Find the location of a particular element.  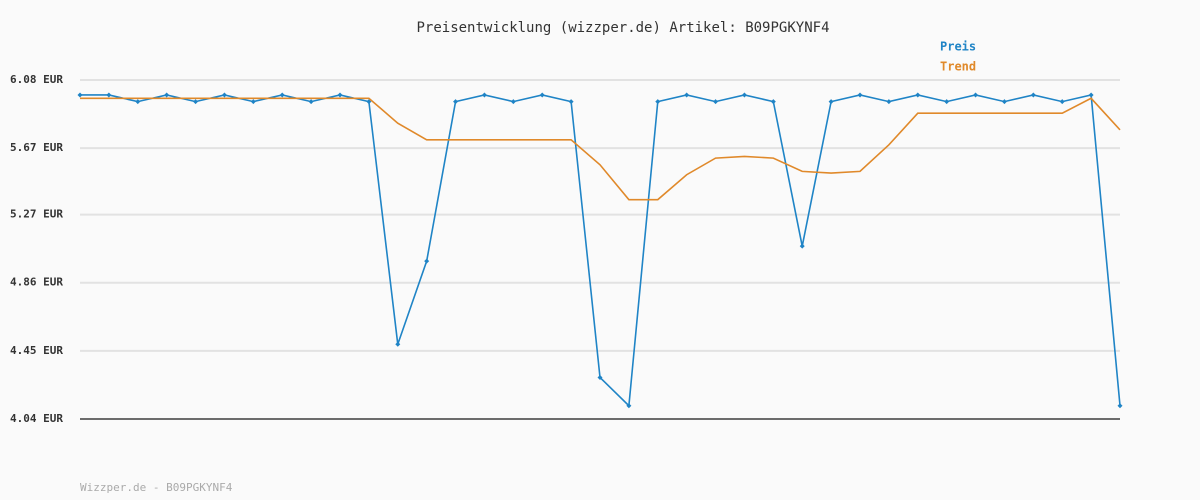

y-tick-label: 4.45 EUR is located at coordinates (36, 350).